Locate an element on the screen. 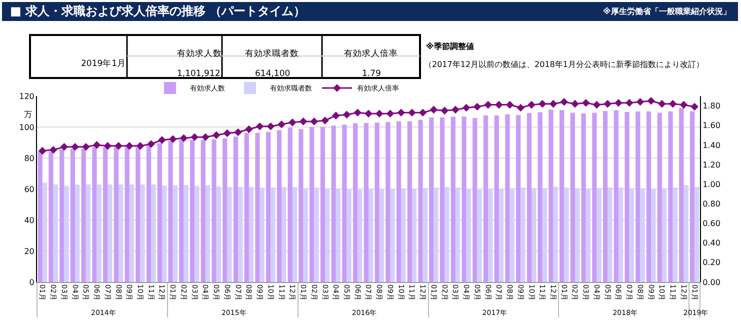 This screenshot has width=741, height=326. y2-tick-label: 1.20 is located at coordinates (711, 165).